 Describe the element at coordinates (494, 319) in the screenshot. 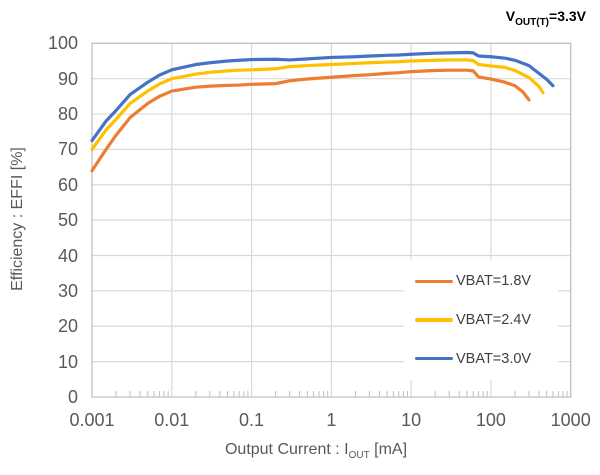

I see `legend-label-vbat-2-4v: VBAT=2.4V` at that location.